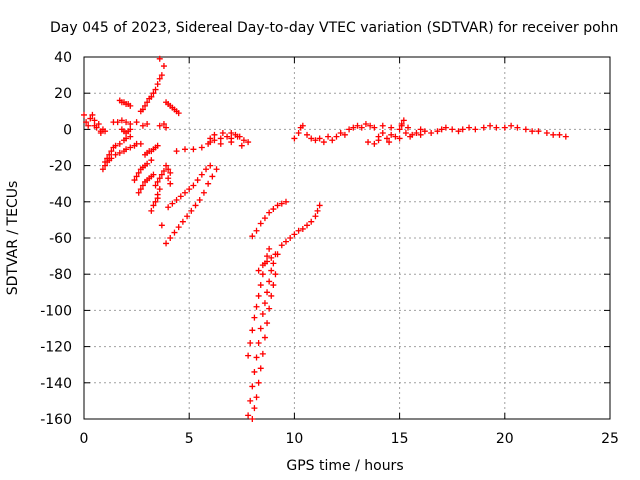 This screenshot has height=480, width=640. What do you see at coordinates (56, 384) in the screenshot?
I see `y-tick-label: -140` at bounding box center [56, 384].